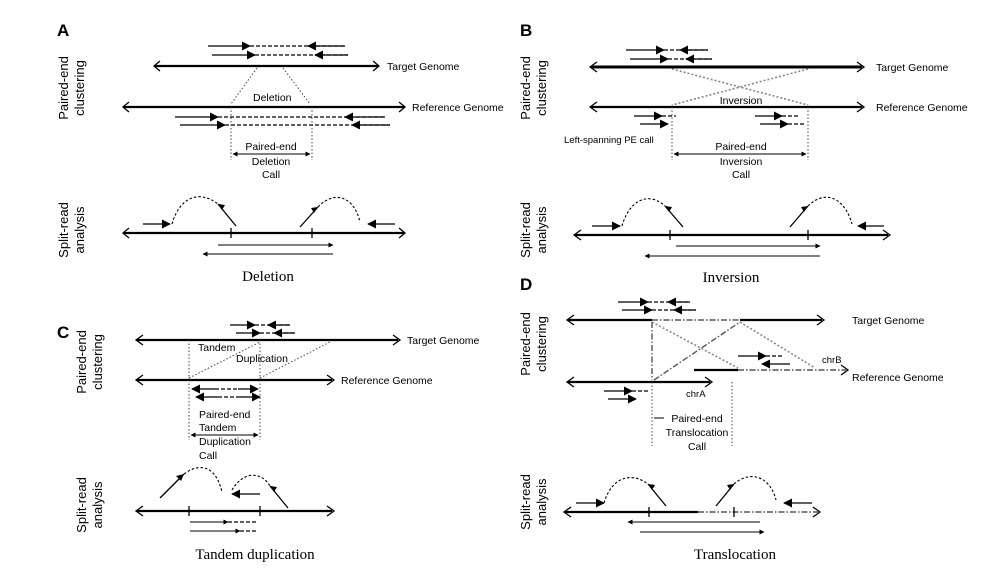 The width and height of the screenshot is (993, 577). What do you see at coordinates (81, 505) in the screenshot?
I see `panel-c-side-bottom-1: Split-read` at bounding box center [81, 505].